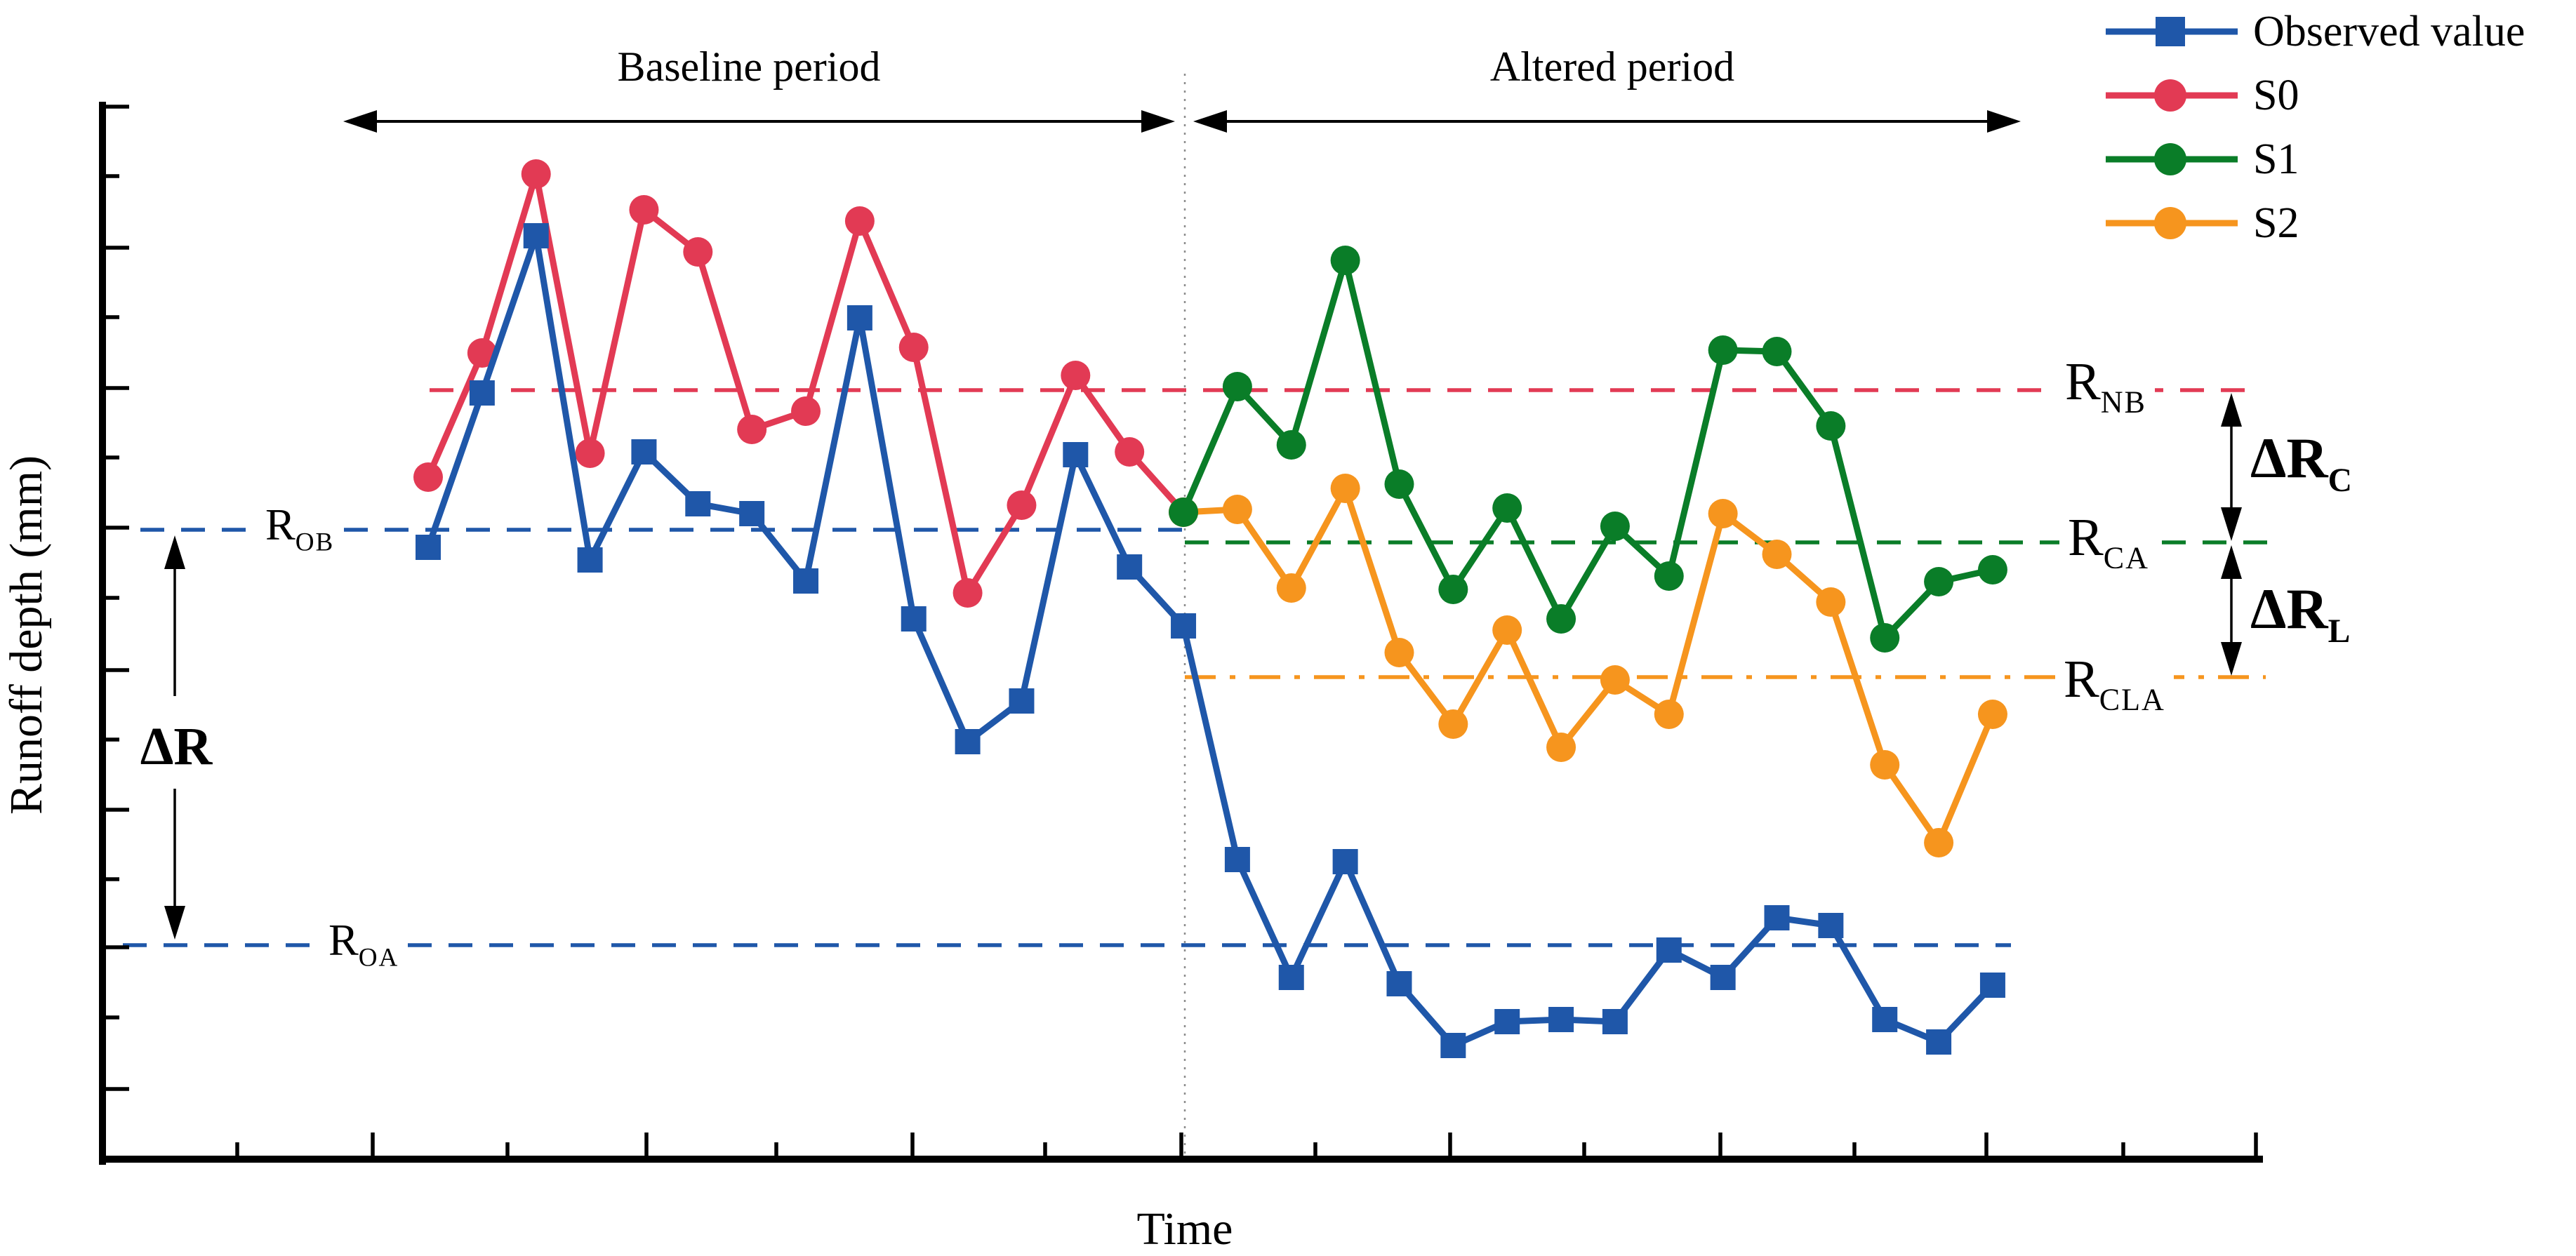 The height and width of the screenshot is (1256, 2576). Describe the element at coordinates (1181, 1160) in the screenshot. I see `x-axis-line` at that location.